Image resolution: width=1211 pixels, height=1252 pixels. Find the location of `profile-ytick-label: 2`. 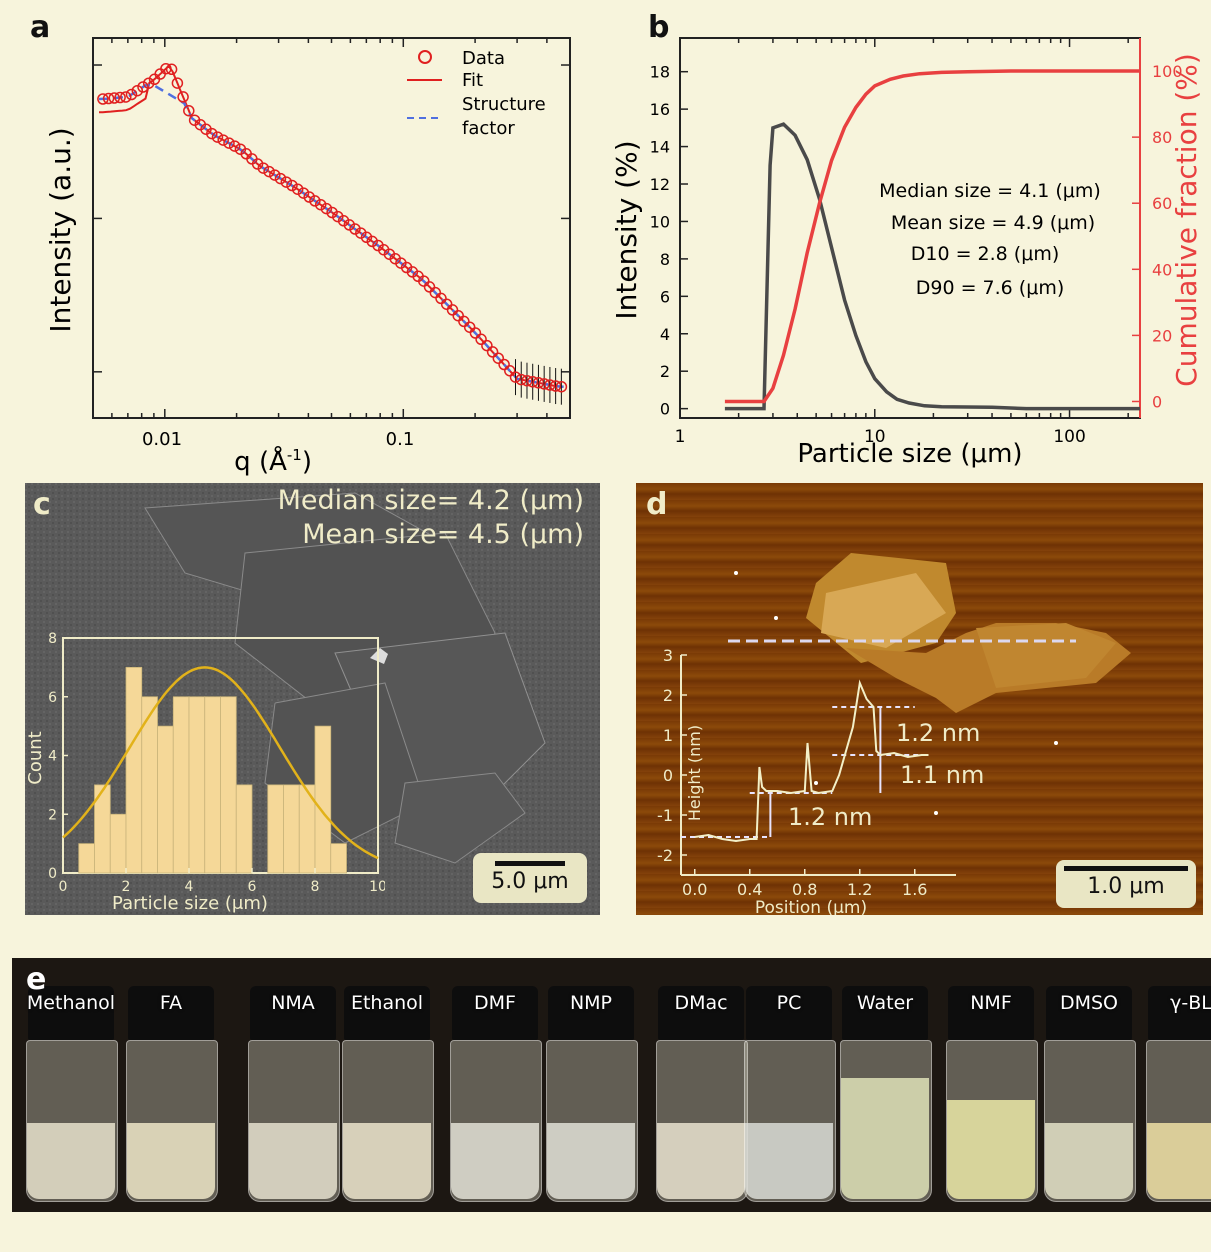

profile-ytick-label: 2 is located at coordinates (668, 695).